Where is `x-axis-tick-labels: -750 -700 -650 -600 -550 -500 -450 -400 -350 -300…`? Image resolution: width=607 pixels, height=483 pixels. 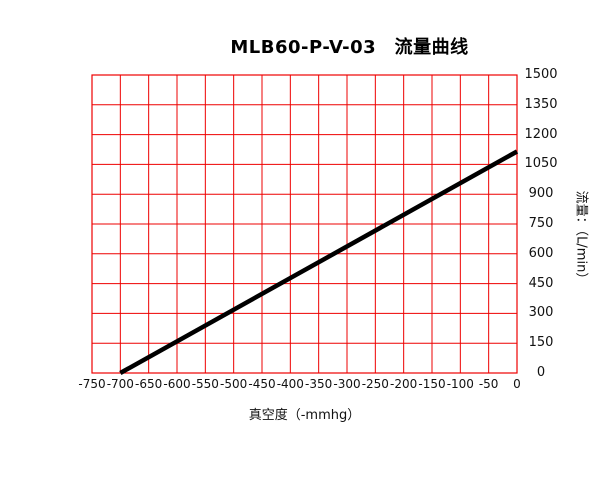 x-axis-tick-labels: -750 -700 -650 -600 -550 -500 -450 -400 -350 -300… is located at coordinates (303, 385).